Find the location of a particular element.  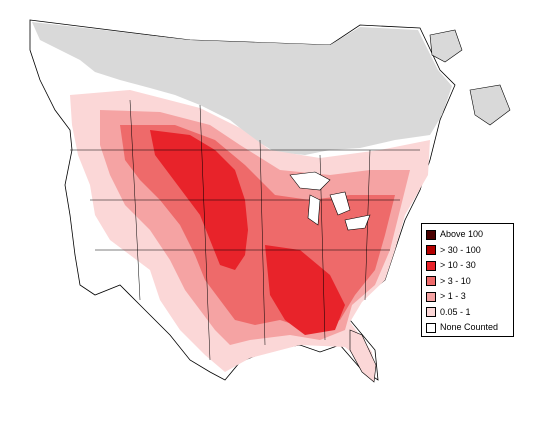

legend-item: > 3 - 10 is located at coordinates (467, 282).